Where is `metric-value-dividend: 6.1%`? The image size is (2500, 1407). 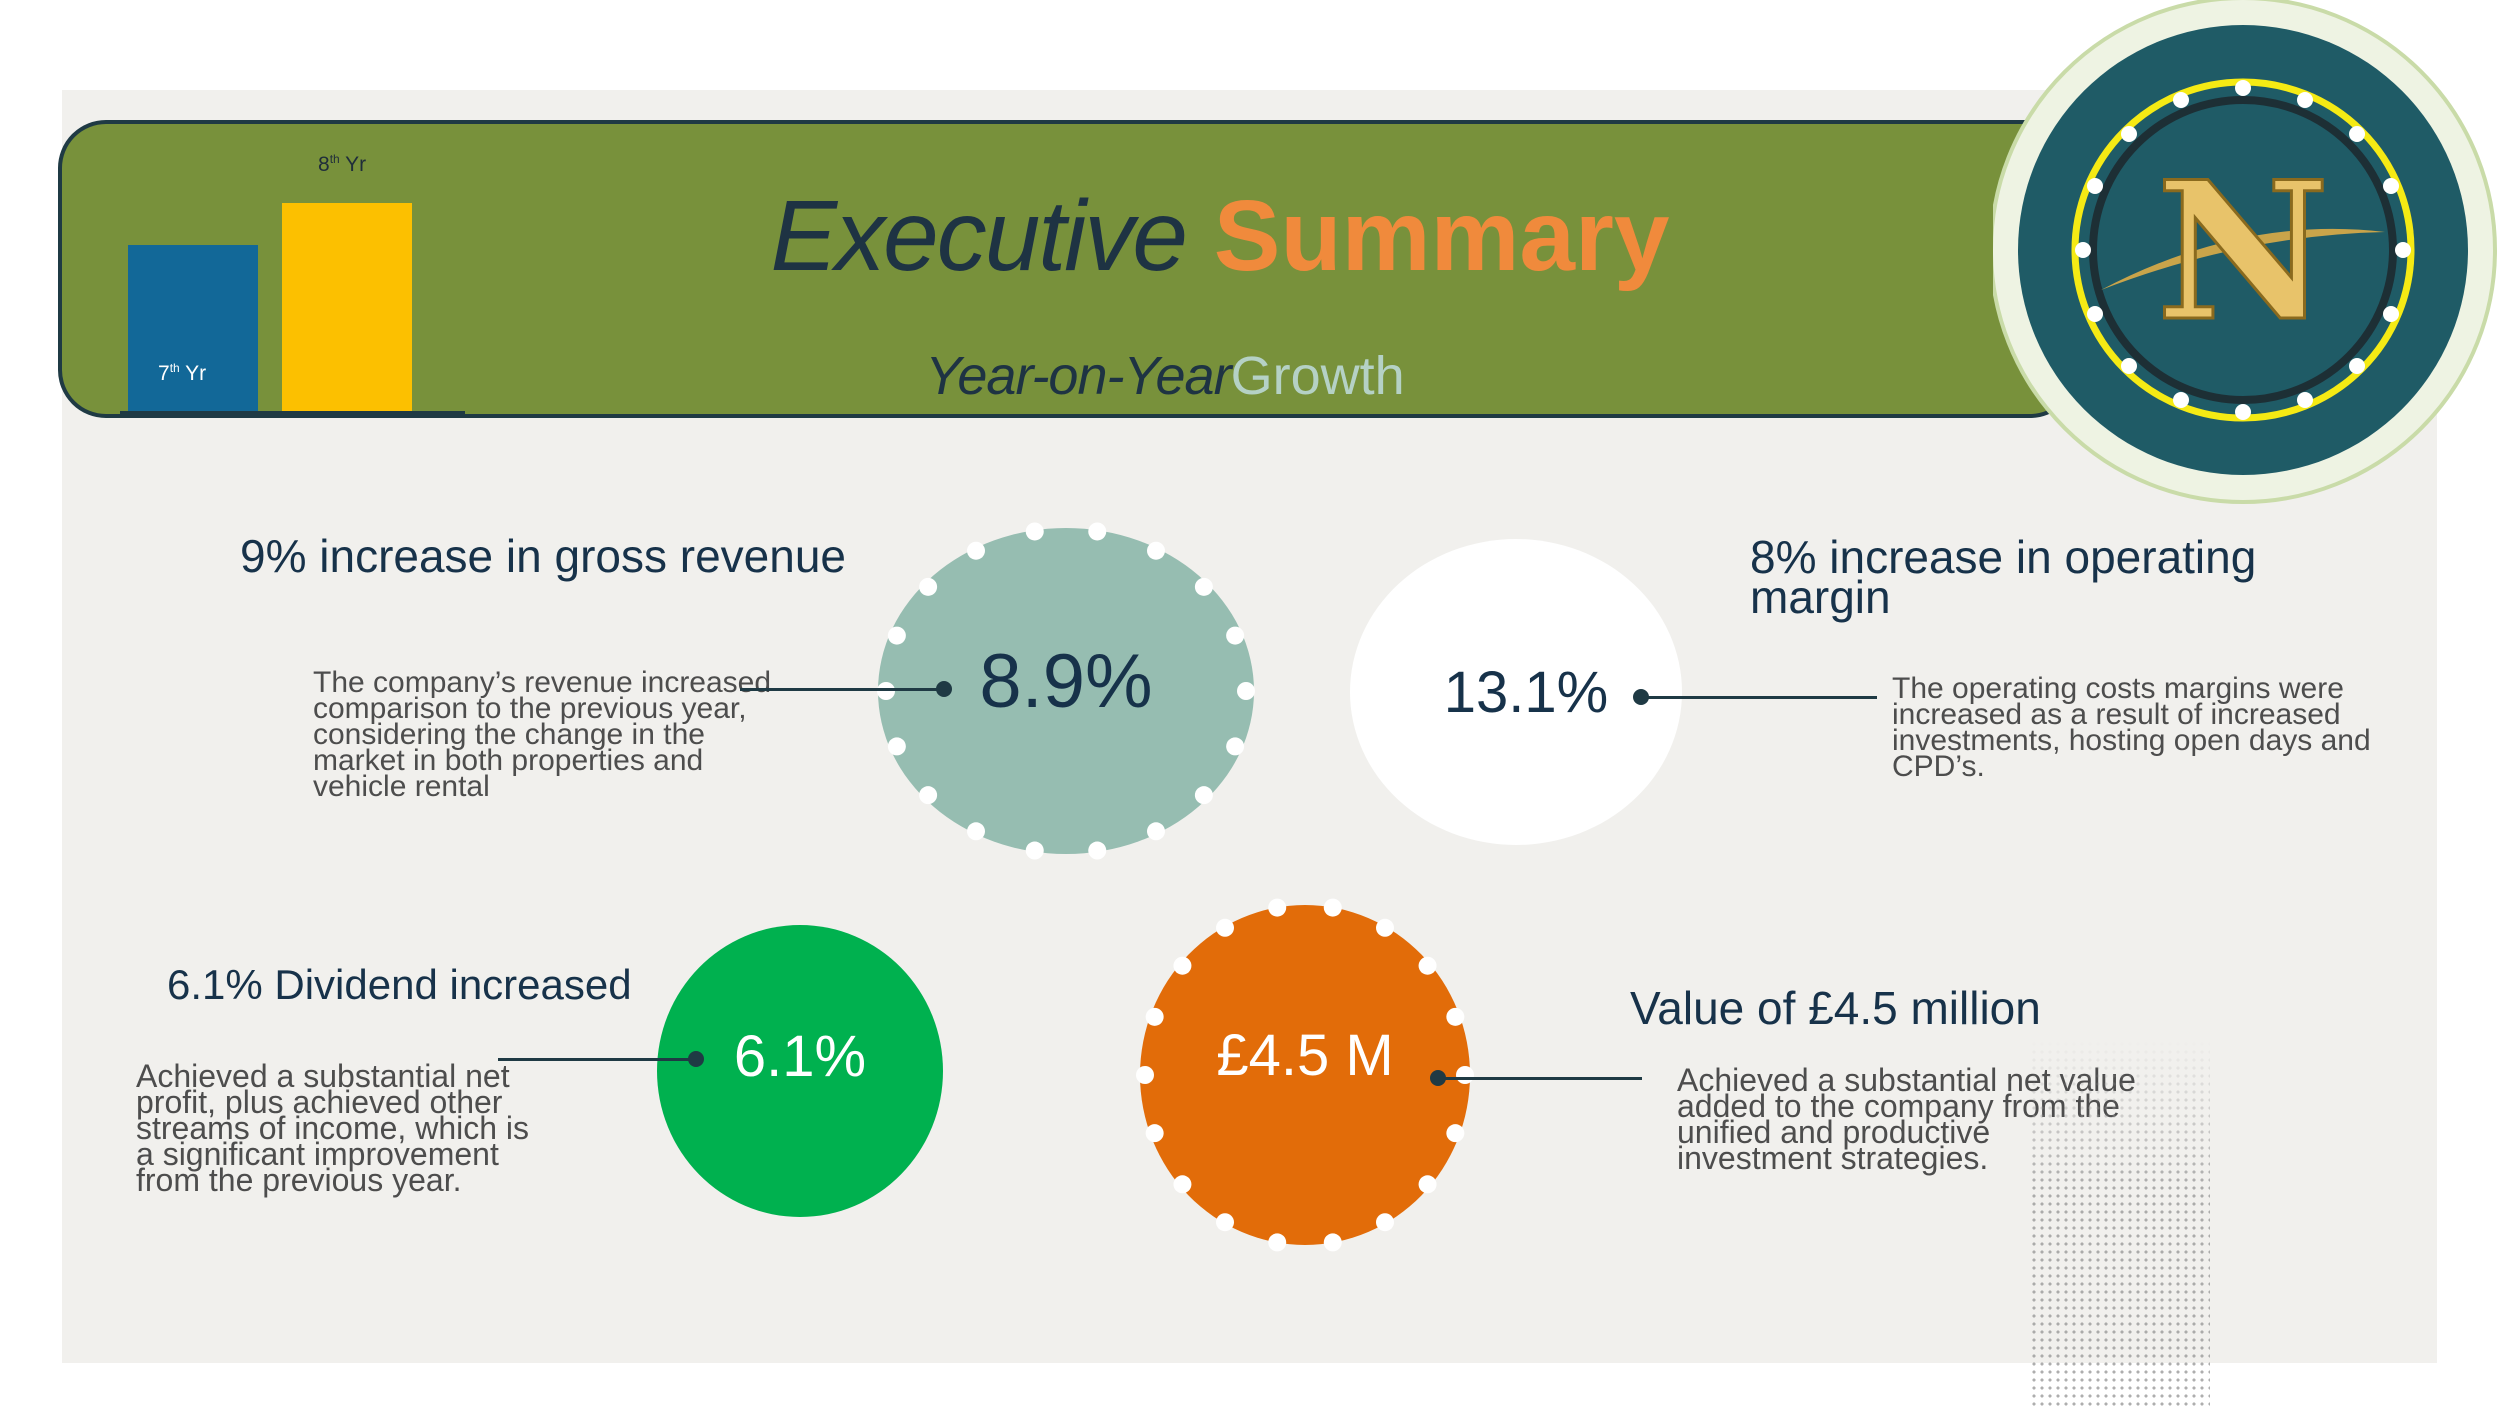
metric-value-dividend: 6.1% is located at coordinates (800, 1056).